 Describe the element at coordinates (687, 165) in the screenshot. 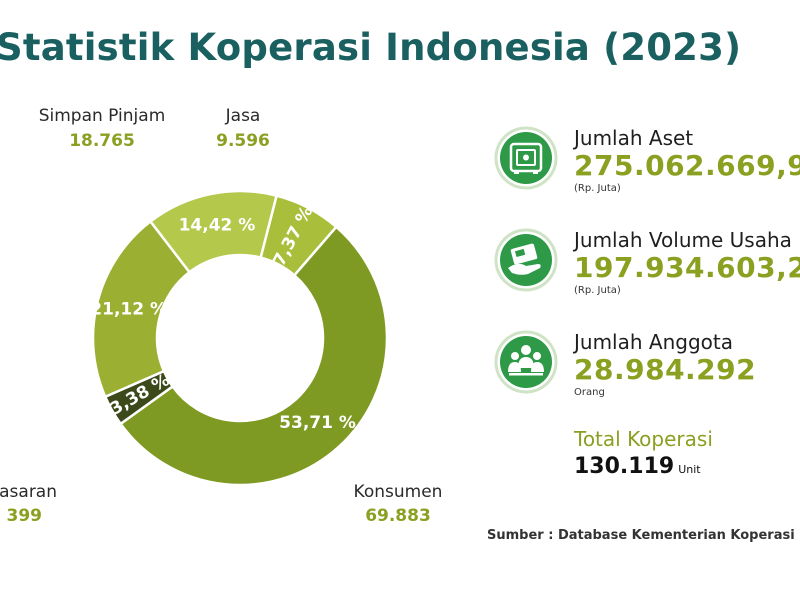

I see `stat-value: 275.062.669,90` at that location.